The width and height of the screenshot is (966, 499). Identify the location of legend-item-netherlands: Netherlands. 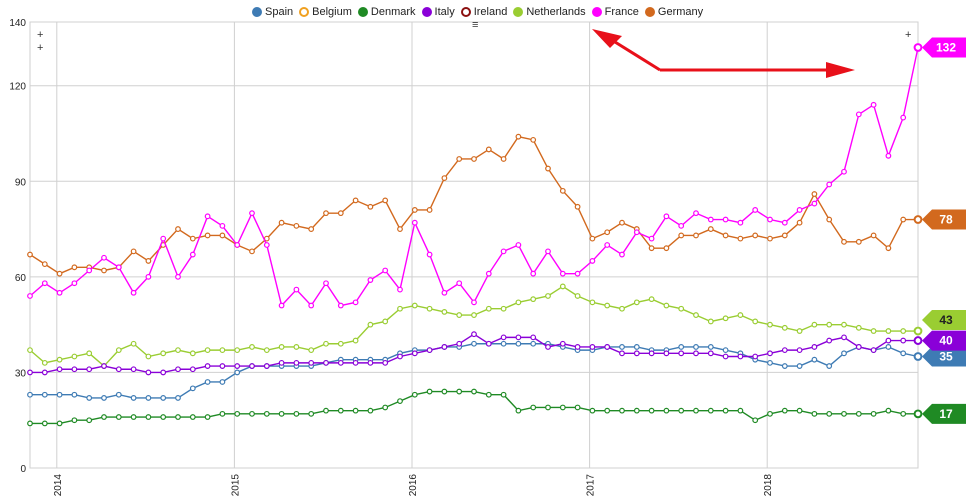
(549, 12).